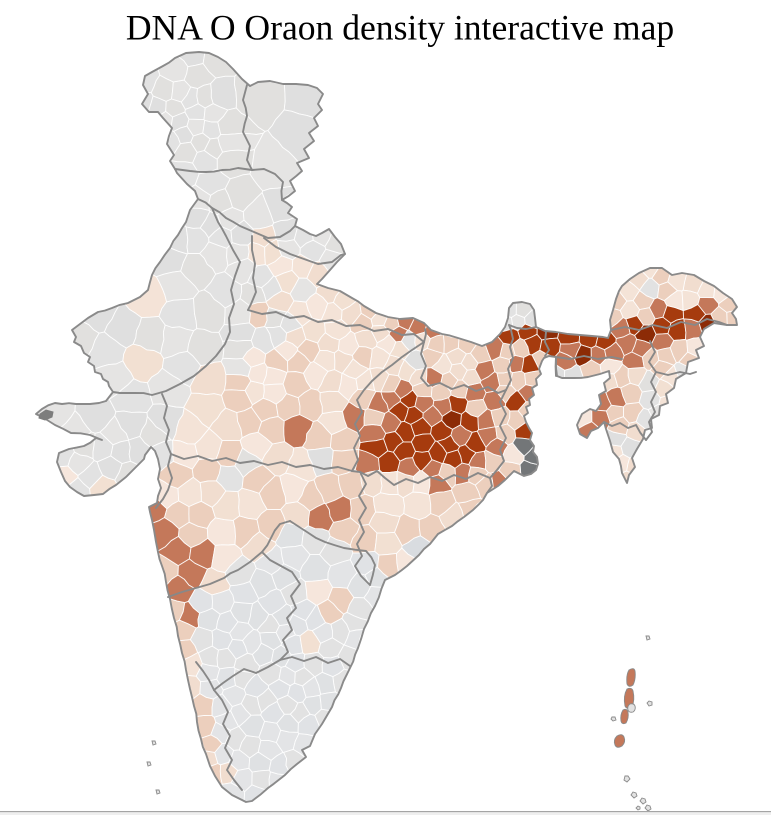 This screenshot has height=815, width=771. I want to click on svg-text:DNA O Oraon density interactiv: DNA O Oraon density interactive map, so click(400, 28).